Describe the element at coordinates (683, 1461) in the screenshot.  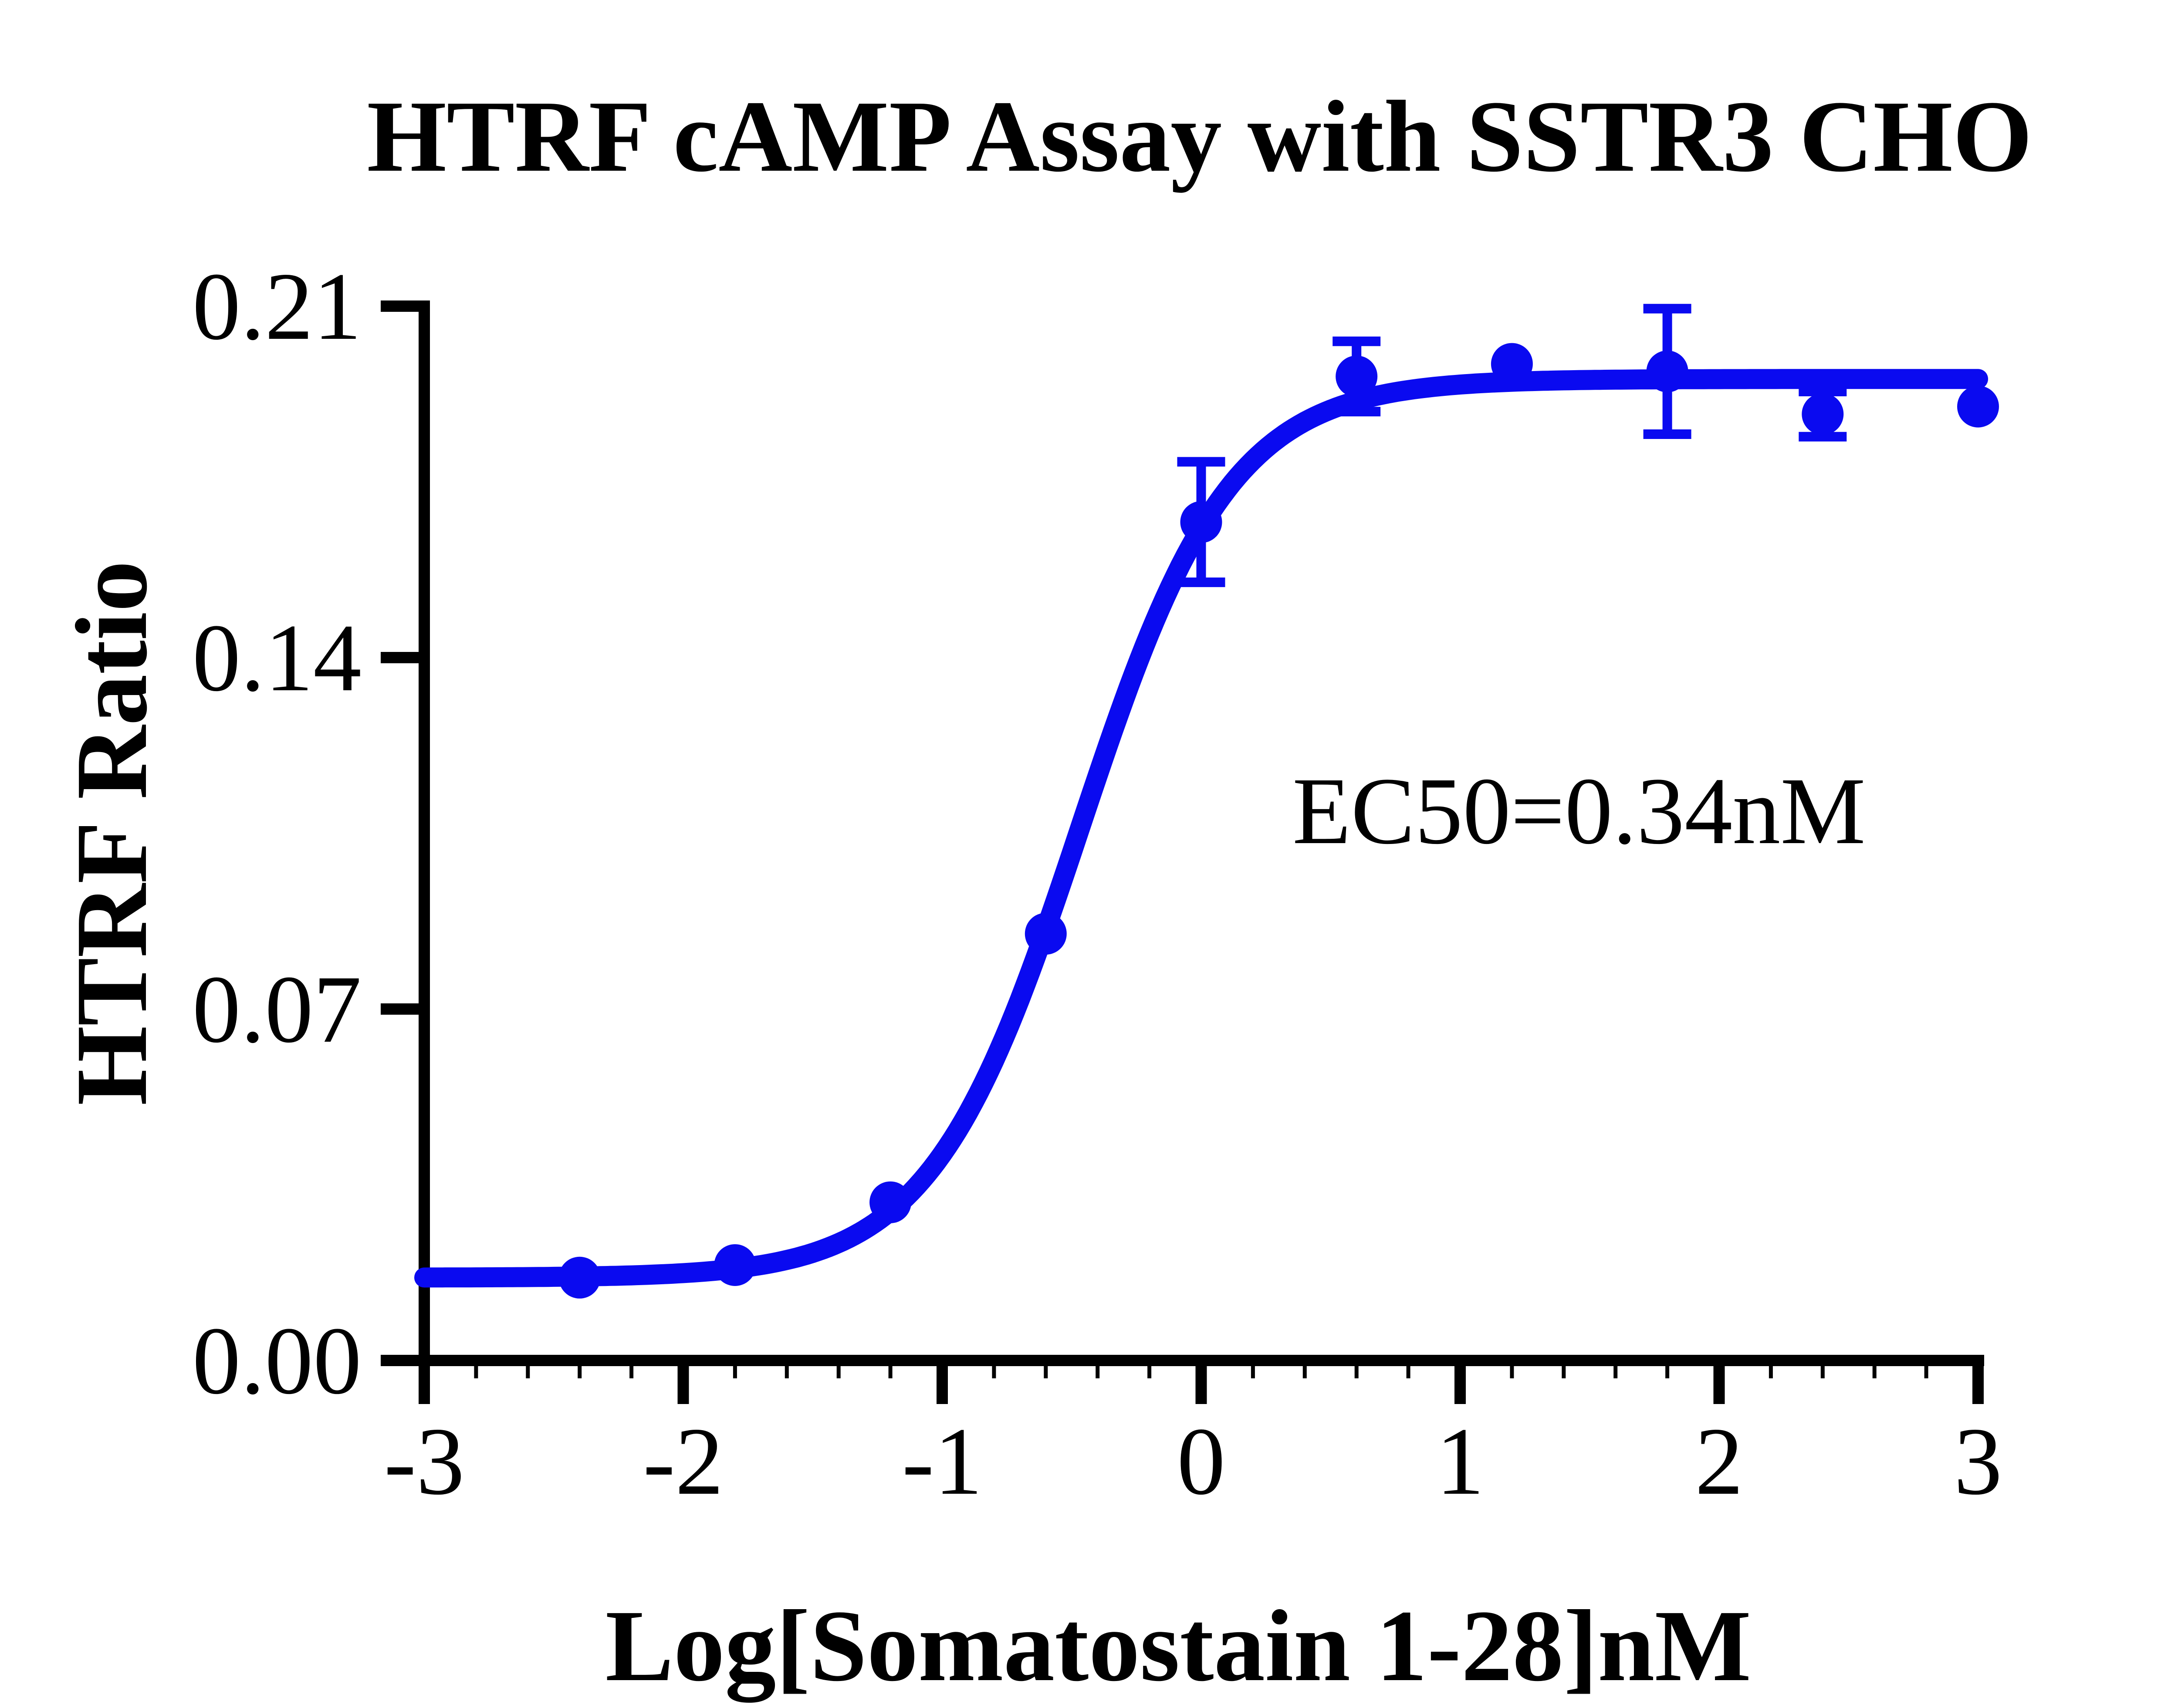
I see `x-tick-label: -2` at that location.